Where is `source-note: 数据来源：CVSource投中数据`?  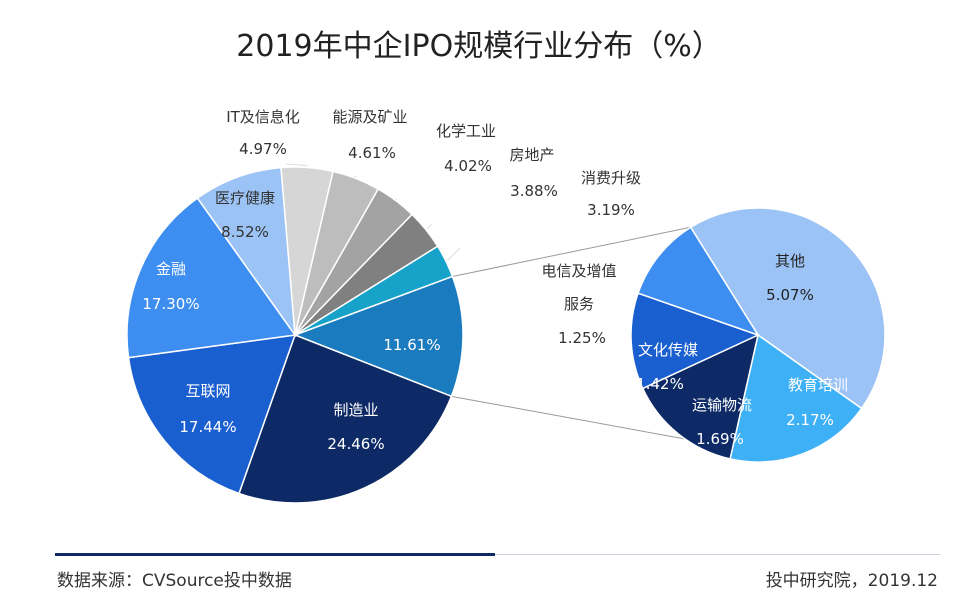
source-note: 数据来源：CVSource投中数据 is located at coordinates (174, 581).